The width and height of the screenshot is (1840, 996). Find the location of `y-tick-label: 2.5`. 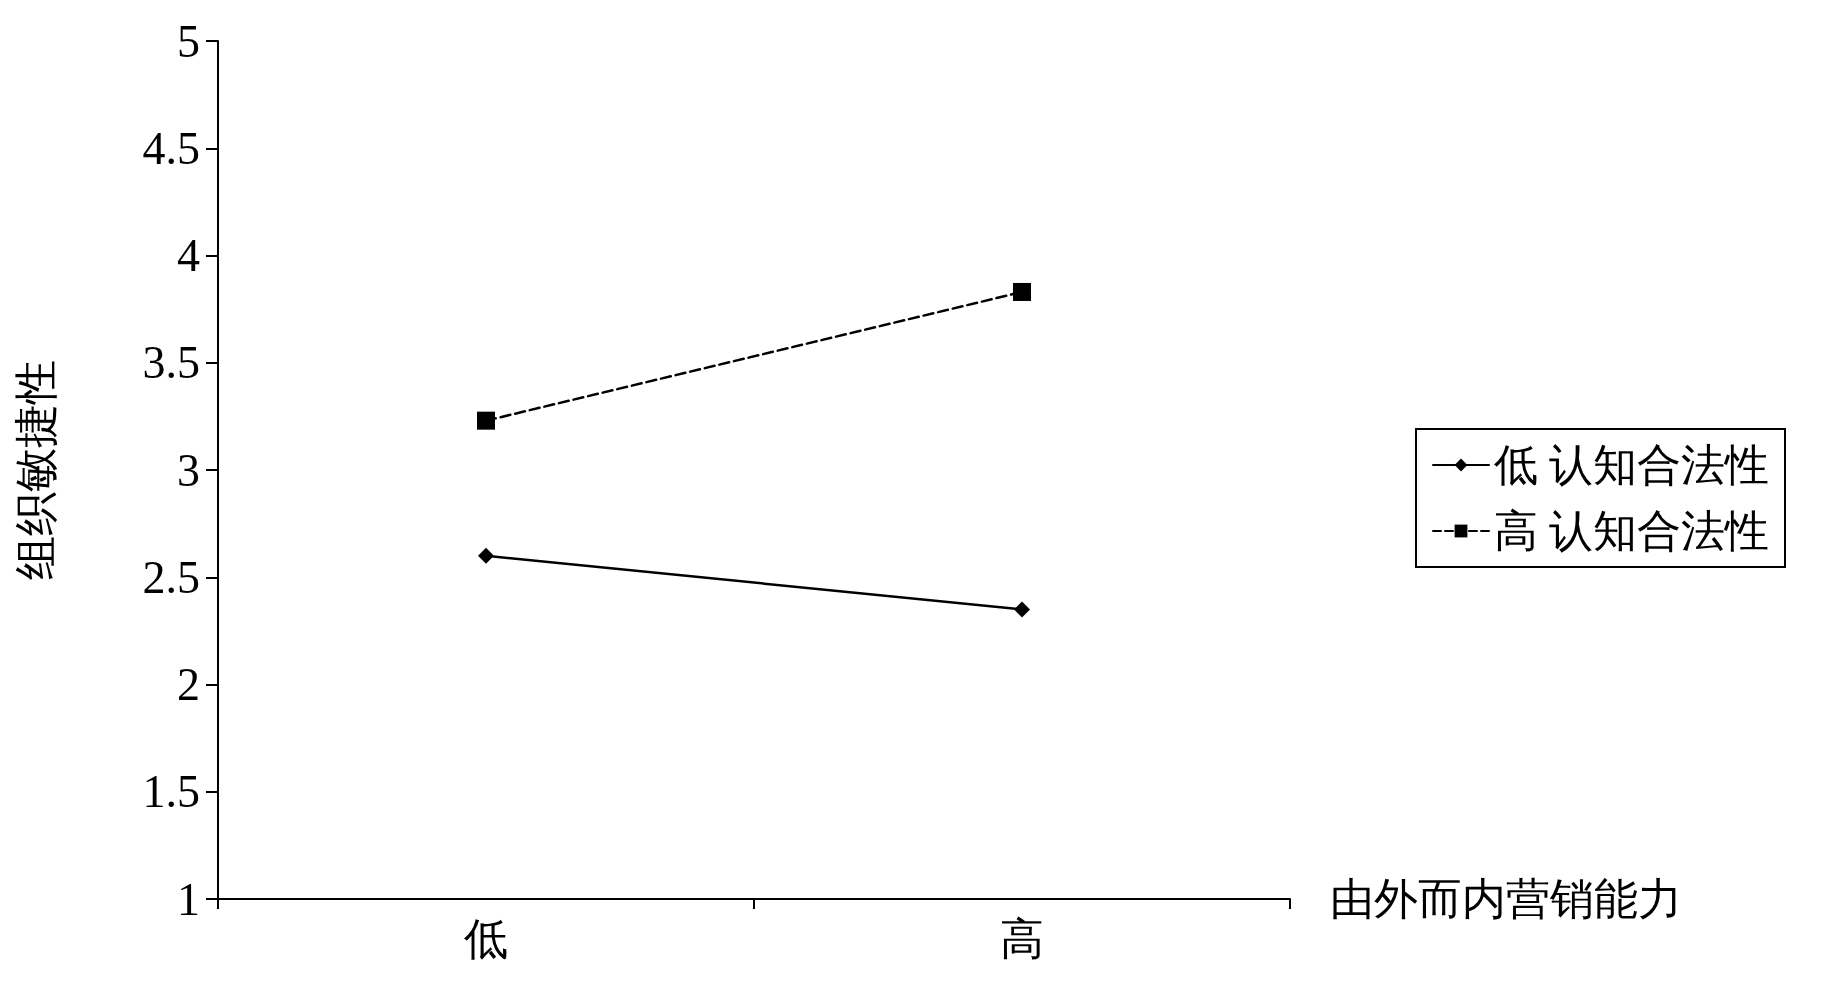

y-tick-label: 2.5 is located at coordinates (171, 577).